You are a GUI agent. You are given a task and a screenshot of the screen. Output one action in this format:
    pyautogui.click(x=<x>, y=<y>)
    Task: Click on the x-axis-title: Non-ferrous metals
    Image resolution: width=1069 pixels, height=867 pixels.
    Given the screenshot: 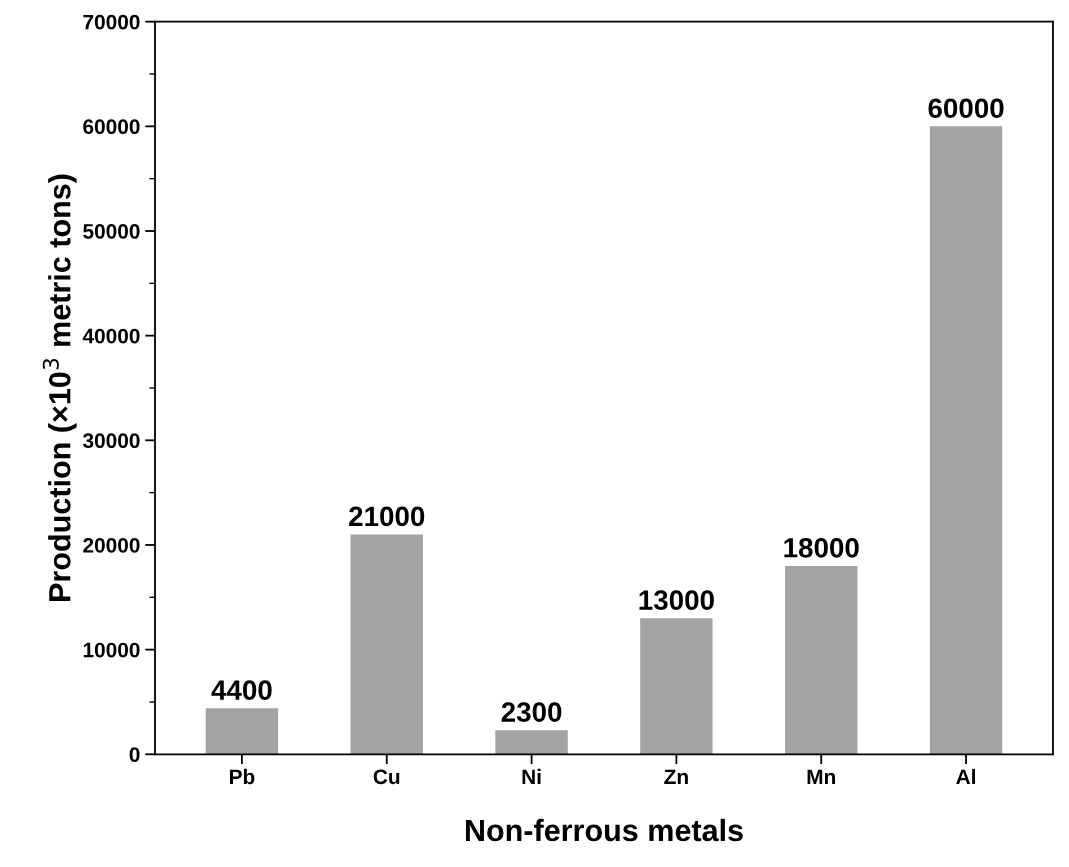 What is the action you would take?
    pyautogui.click(x=604, y=830)
    